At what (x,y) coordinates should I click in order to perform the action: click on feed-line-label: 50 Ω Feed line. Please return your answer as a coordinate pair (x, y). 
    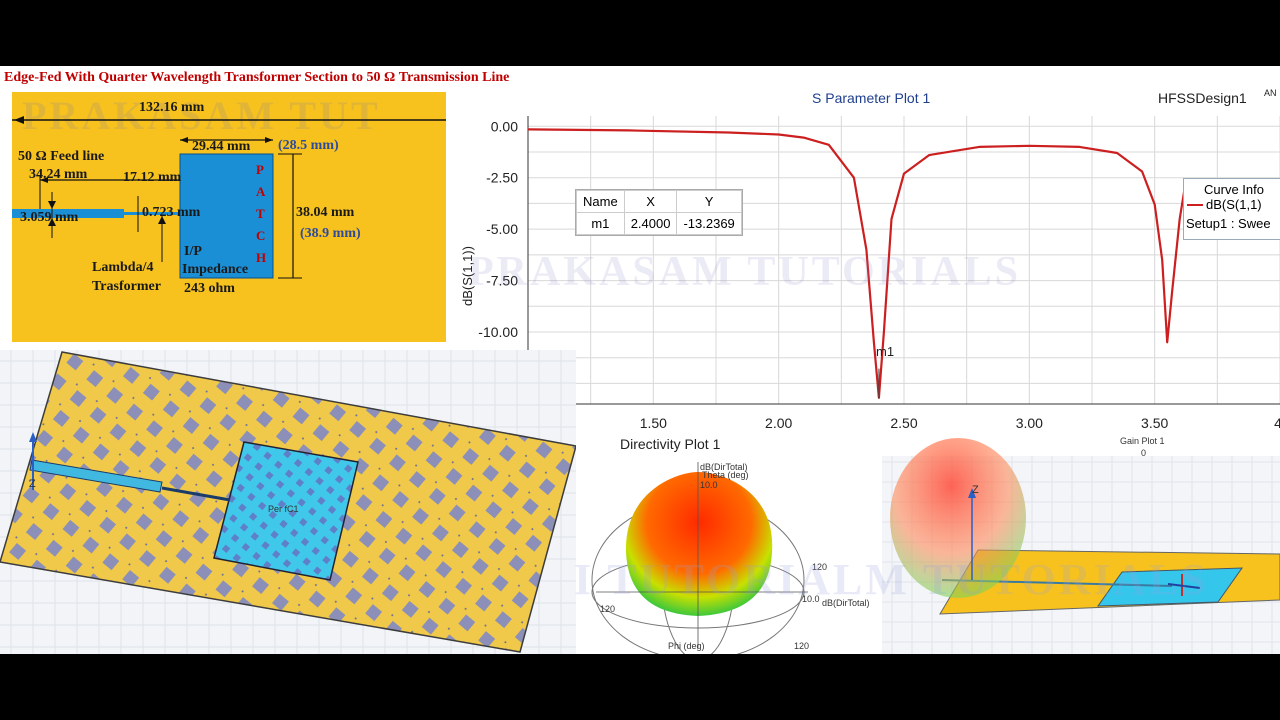
    Looking at the image, I should click on (61, 156).